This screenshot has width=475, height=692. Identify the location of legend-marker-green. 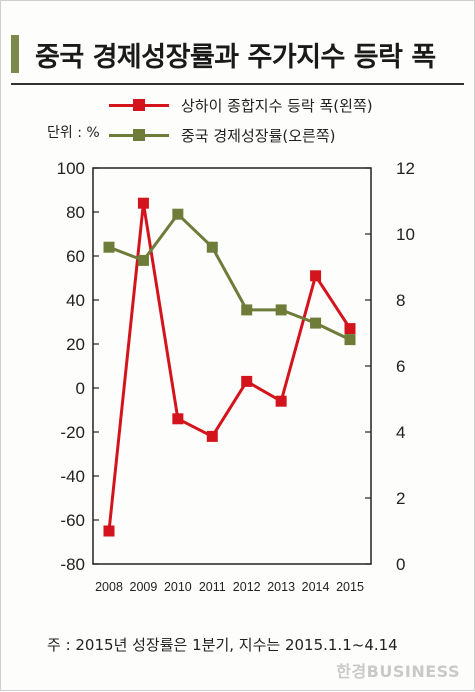
(139, 135).